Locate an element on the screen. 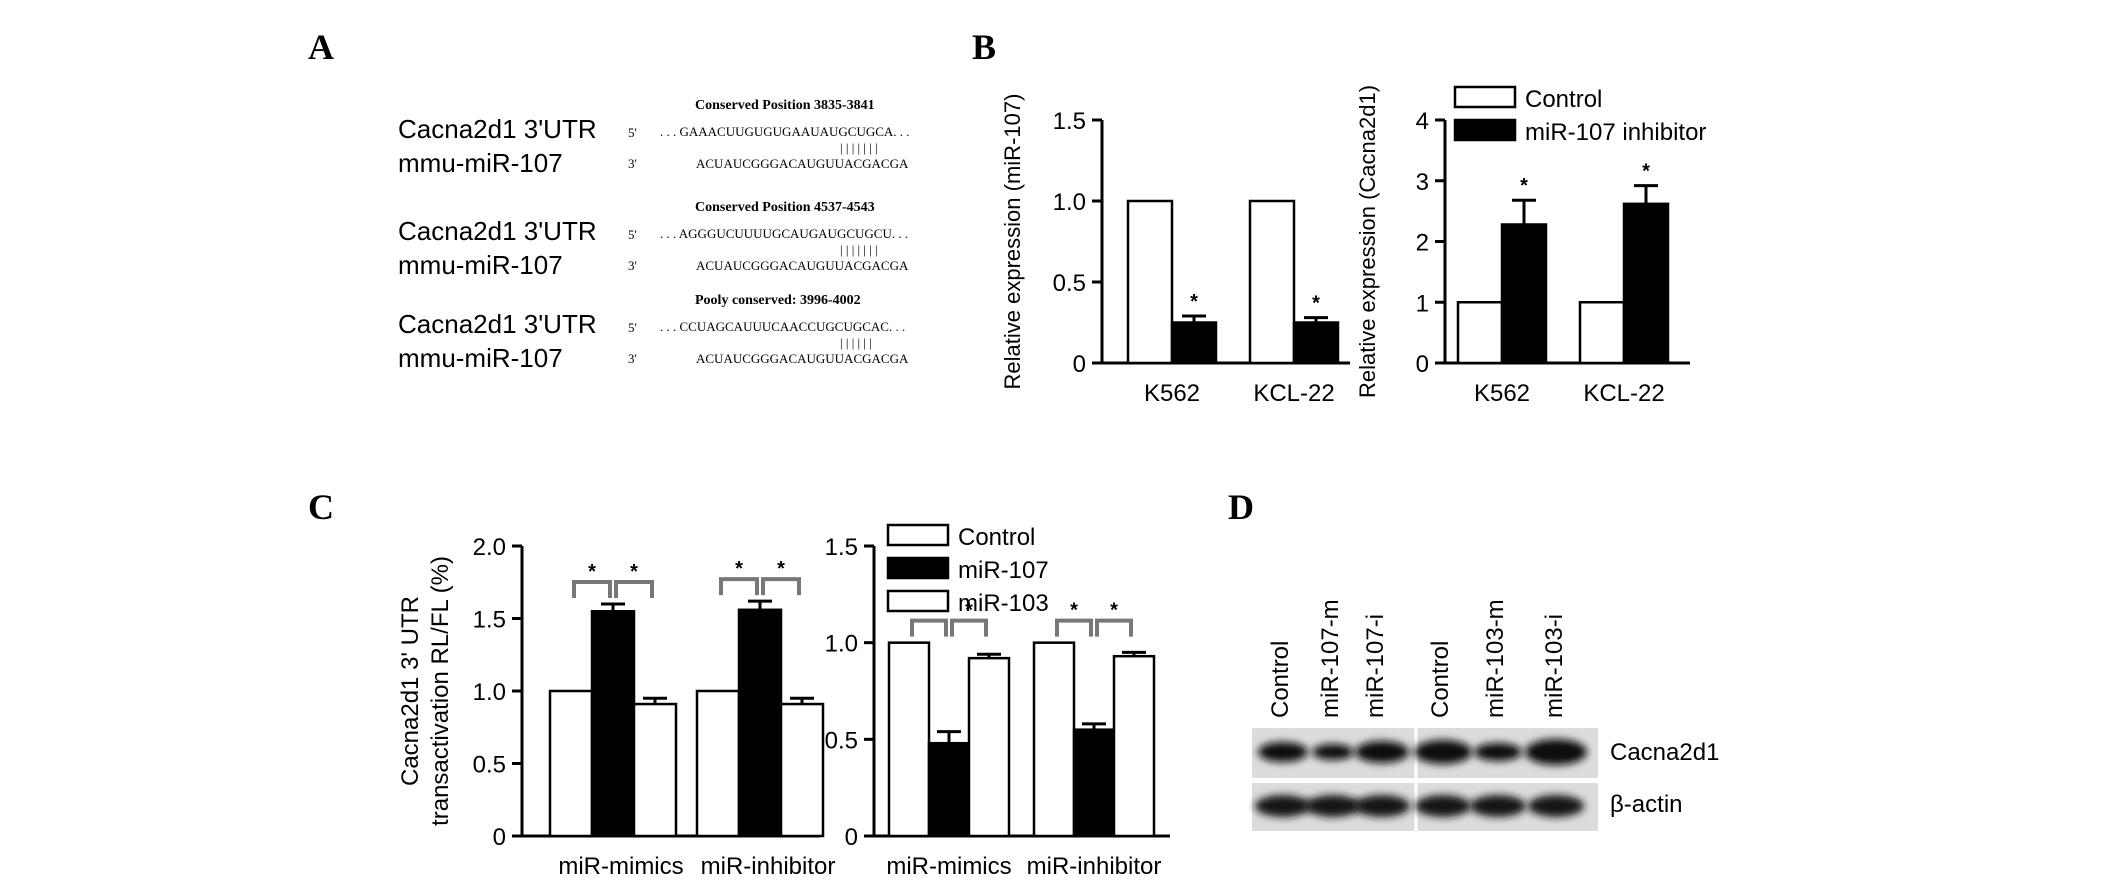 This screenshot has width=2126, height=888. bar-mir-107-mir-mimics is located at coordinates (613, 724).